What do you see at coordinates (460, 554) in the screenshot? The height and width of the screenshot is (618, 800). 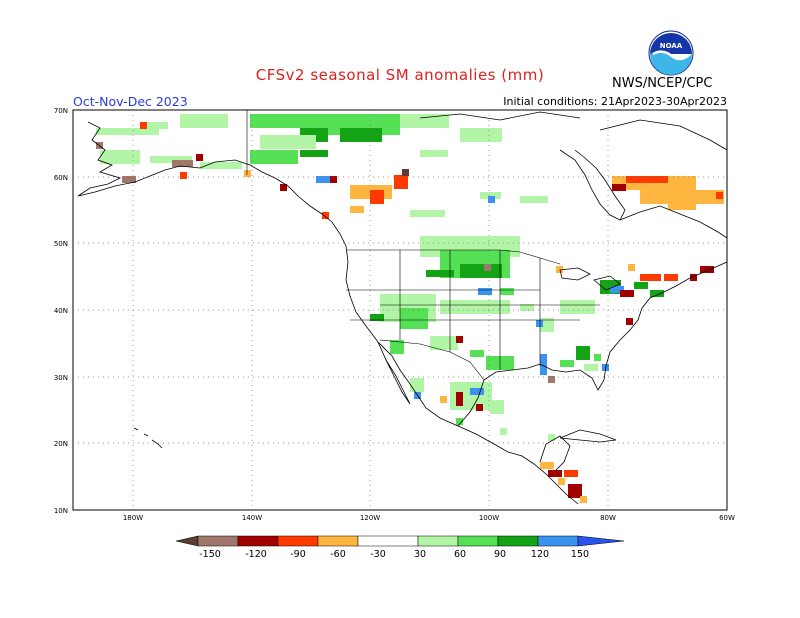 I see `colorbar-label: 60` at bounding box center [460, 554].